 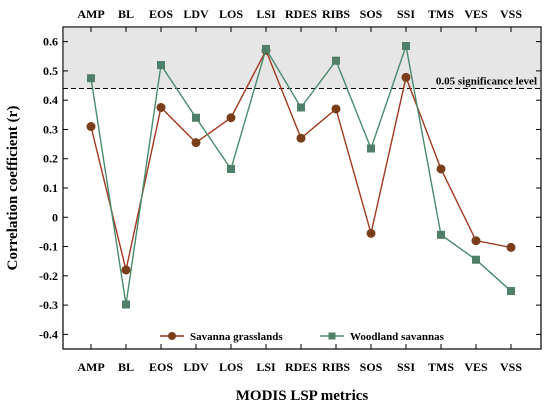 I want to click on x-tick-label: VES, so click(x=476, y=367).